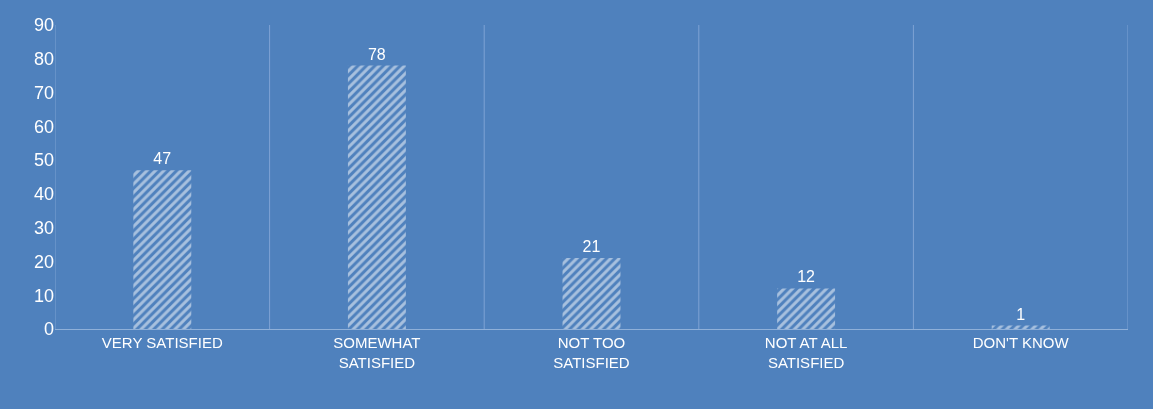 Image resolution: width=1153 pixels, height=409 pixels. Describe the element at coordinates (162, 342) in the screenshot. I see `x-tick-label: VERY SATISFIED` at that location.